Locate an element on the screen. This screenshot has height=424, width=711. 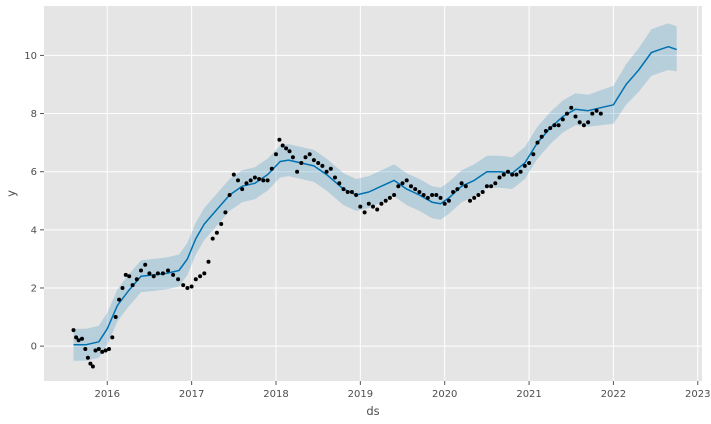
x-axis-label: ds is located at coordinates (372, 411).